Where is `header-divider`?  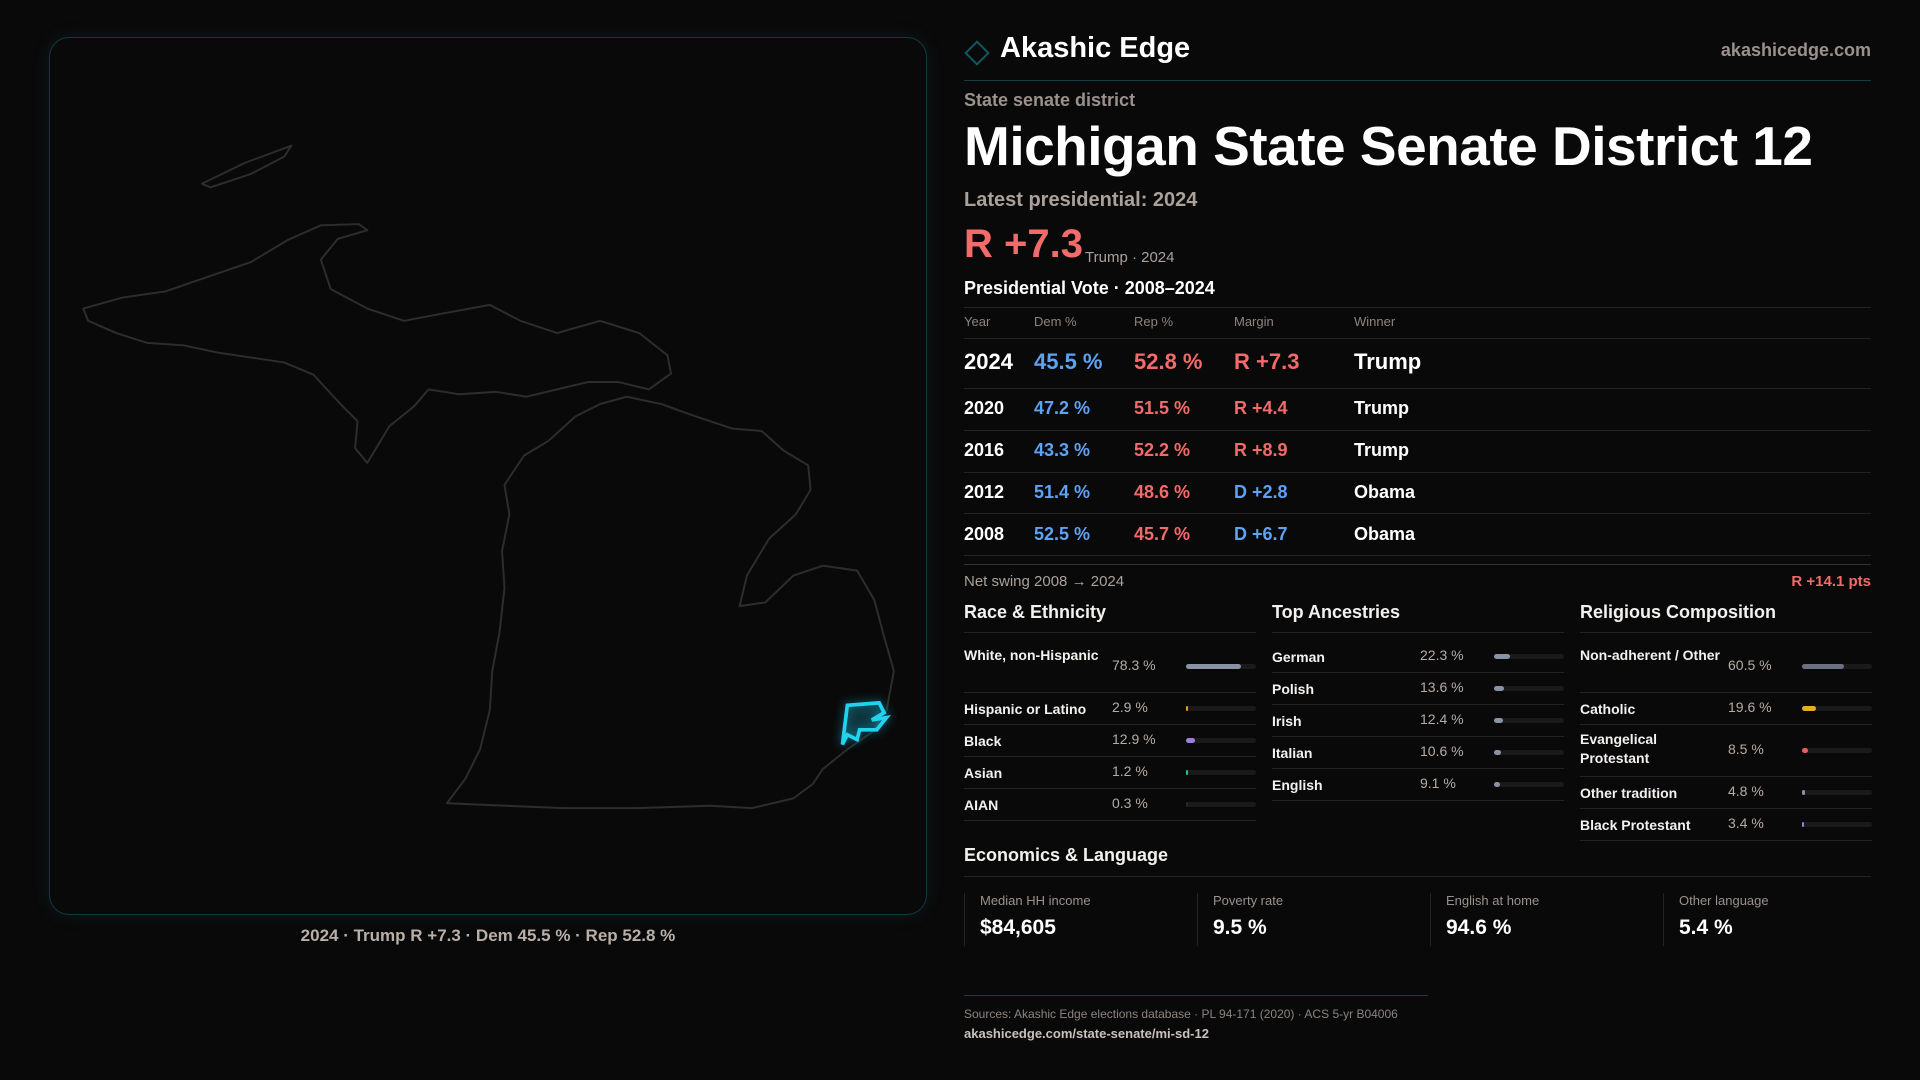 header-divider is located at coordinates (1417, 80).